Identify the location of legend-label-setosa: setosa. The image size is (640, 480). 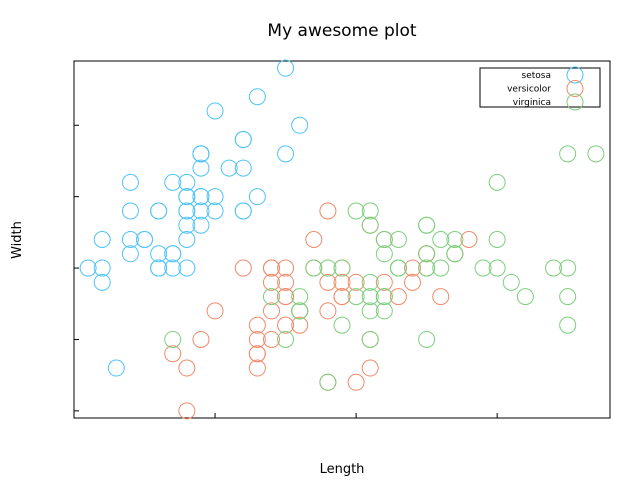
(536, 76).